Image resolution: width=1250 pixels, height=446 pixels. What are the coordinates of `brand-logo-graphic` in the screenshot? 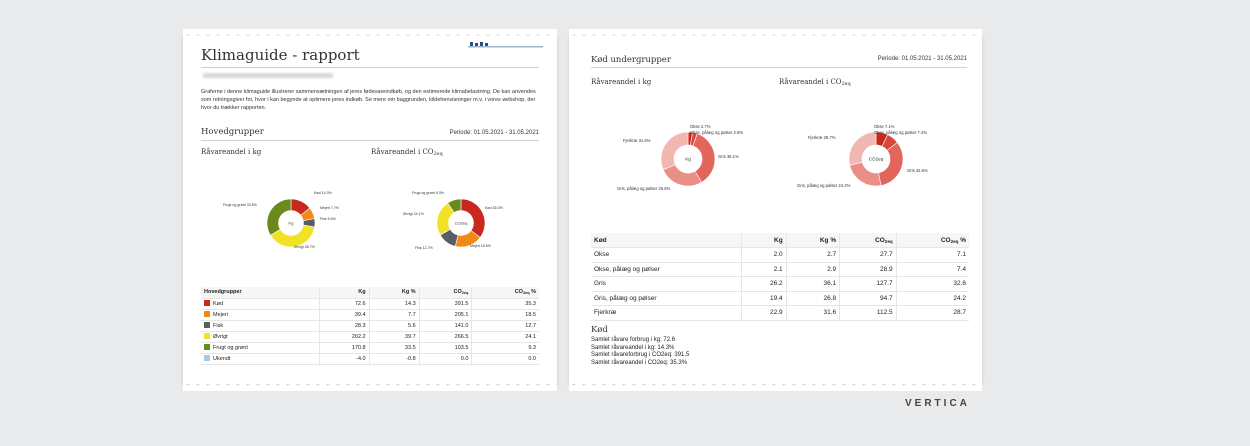 It's located at (505, 45).